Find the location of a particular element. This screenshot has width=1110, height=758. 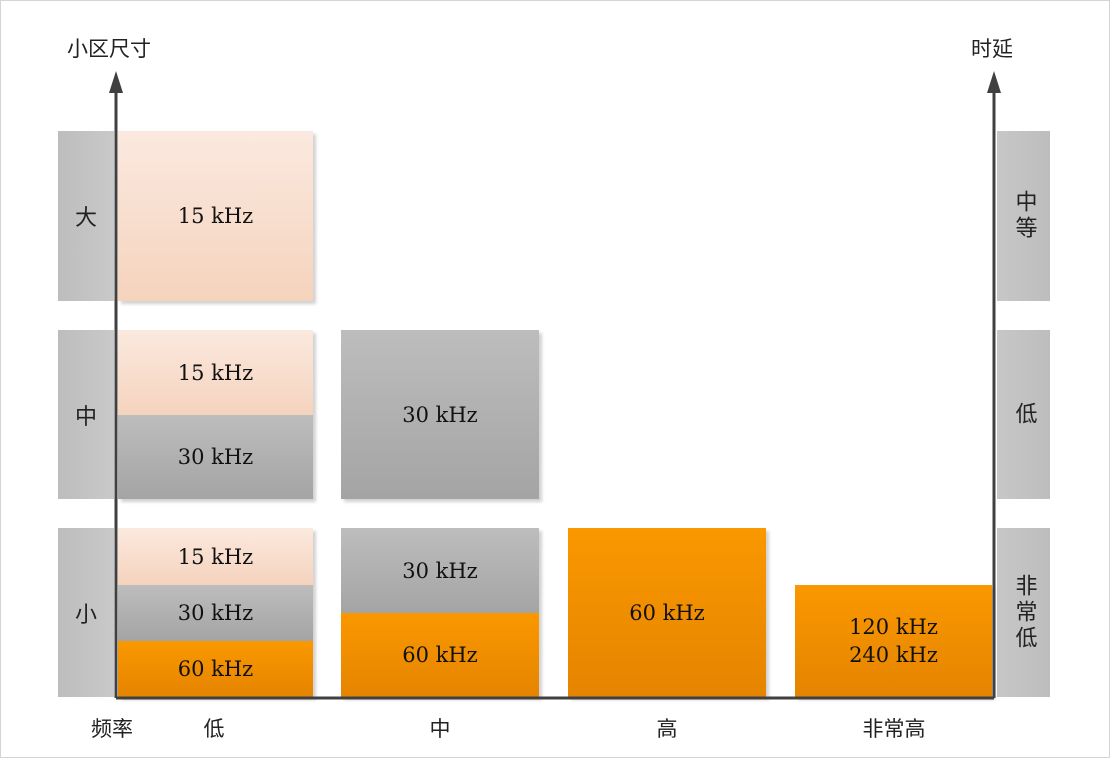

block-medium-low: 15 kHz 30 kHz is located at coordinates (215, 414).